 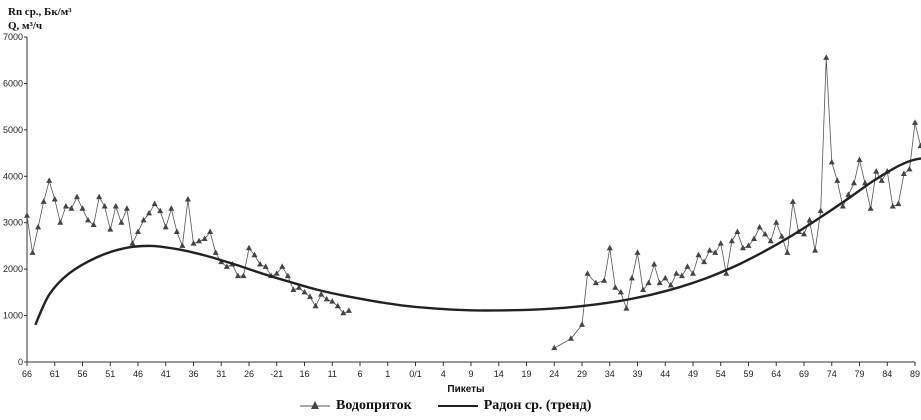 What do you see at coordinates (665, 374) in the screenshot?
I see `x-tick-label: 44` at bounding box center [665, 374].